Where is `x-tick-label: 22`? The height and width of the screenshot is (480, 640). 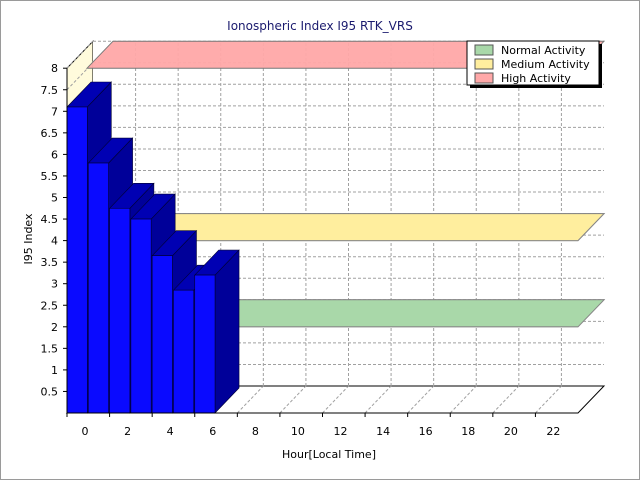
x-tick-label: 22 is located at coordinates (553, 431).